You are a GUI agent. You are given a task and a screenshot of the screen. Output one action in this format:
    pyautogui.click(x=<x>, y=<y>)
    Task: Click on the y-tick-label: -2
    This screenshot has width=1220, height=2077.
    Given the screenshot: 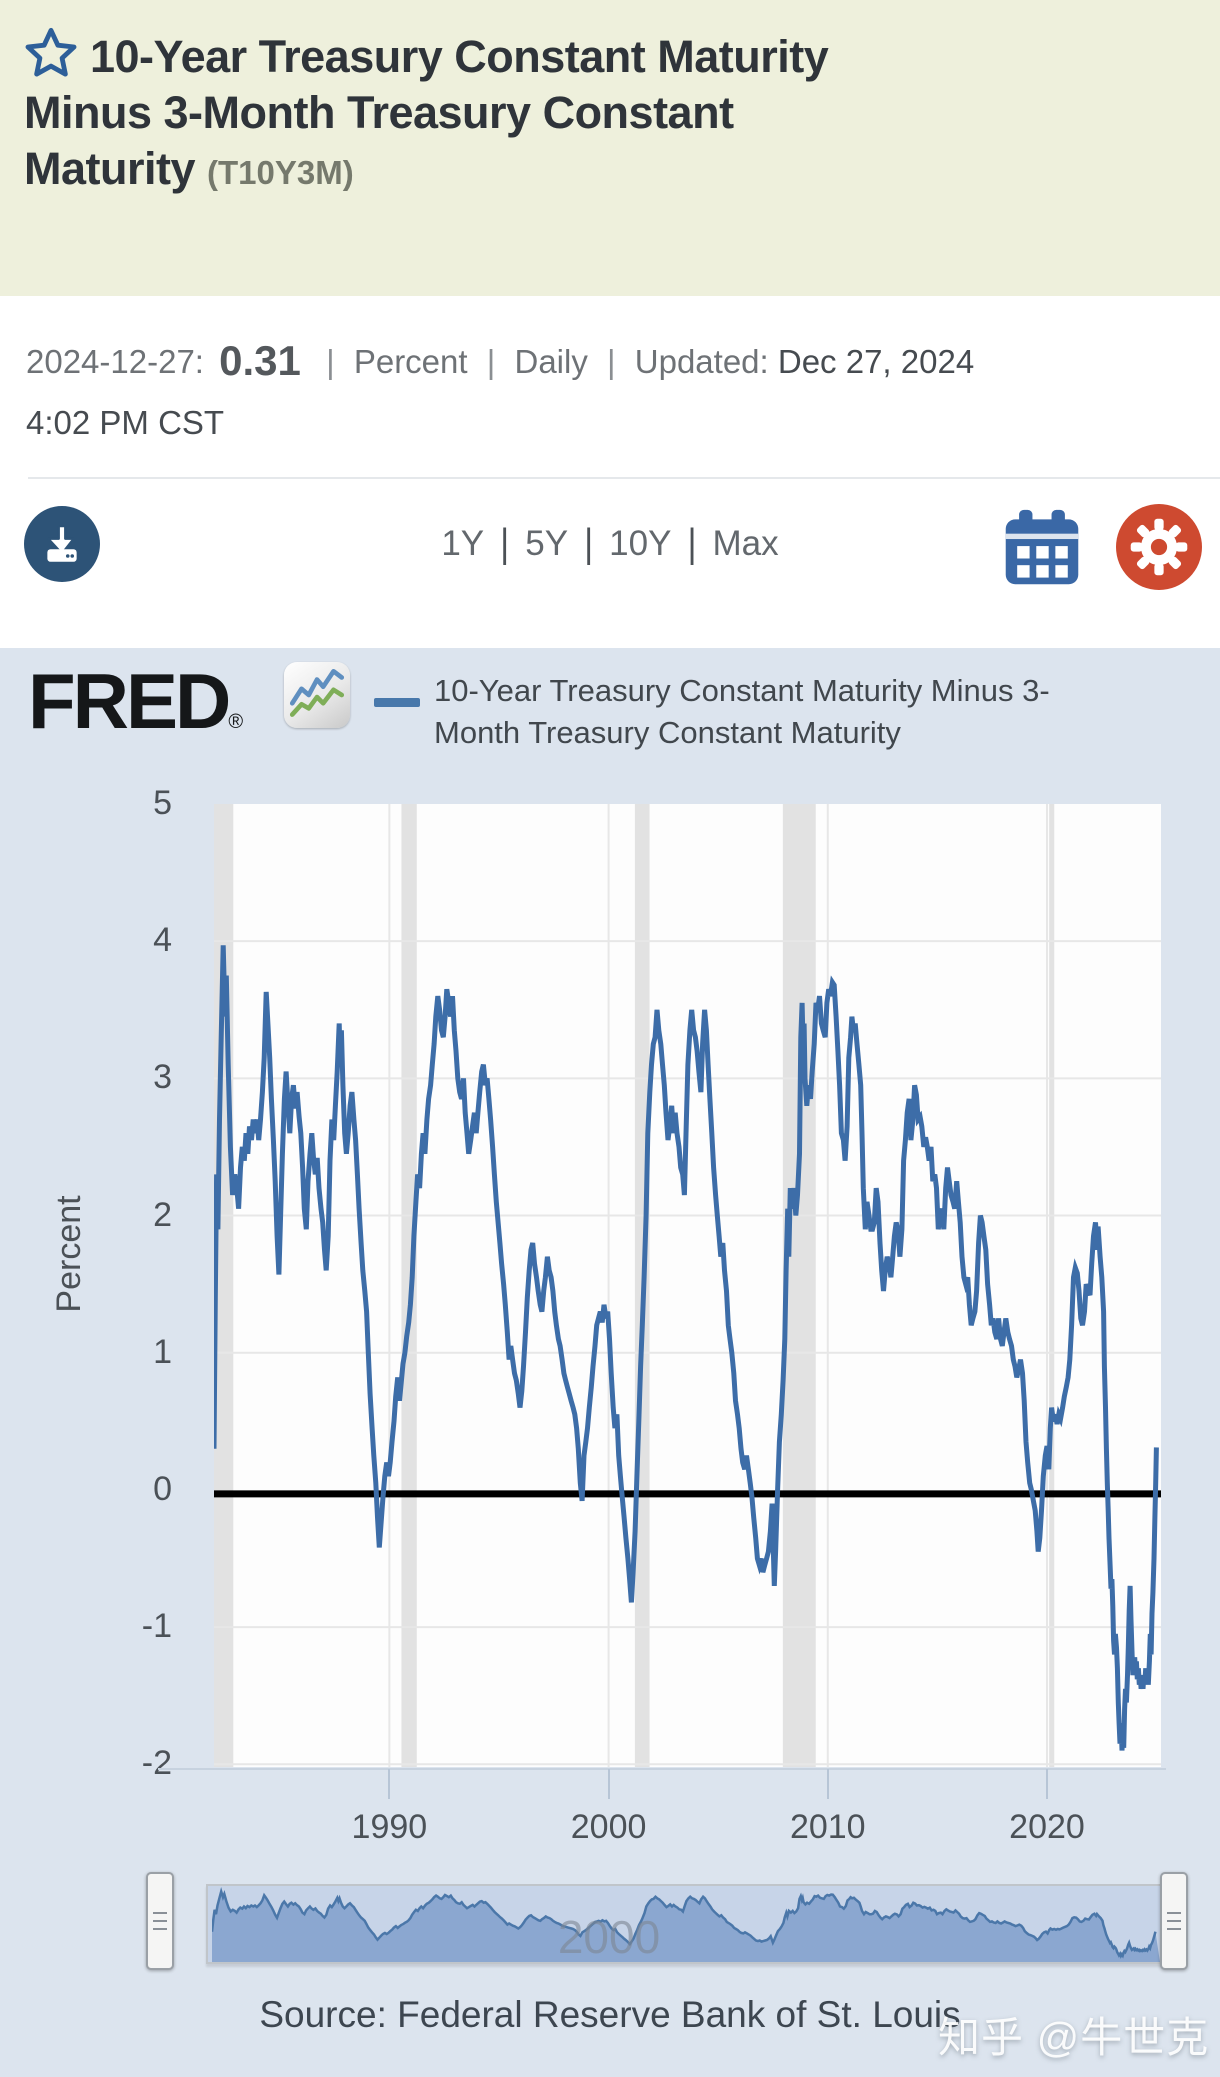 What is the action you would take?
    pyautogui.click(x=156, y=1763)
    